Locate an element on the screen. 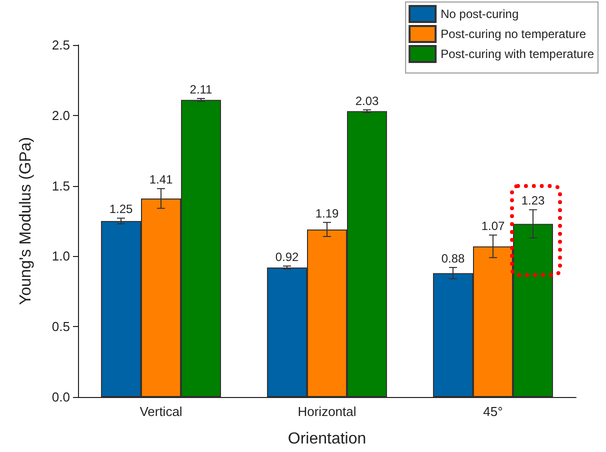 This screenshot has width=606, height=452. data-label: 0.92 is located at coordinates (287, 257).